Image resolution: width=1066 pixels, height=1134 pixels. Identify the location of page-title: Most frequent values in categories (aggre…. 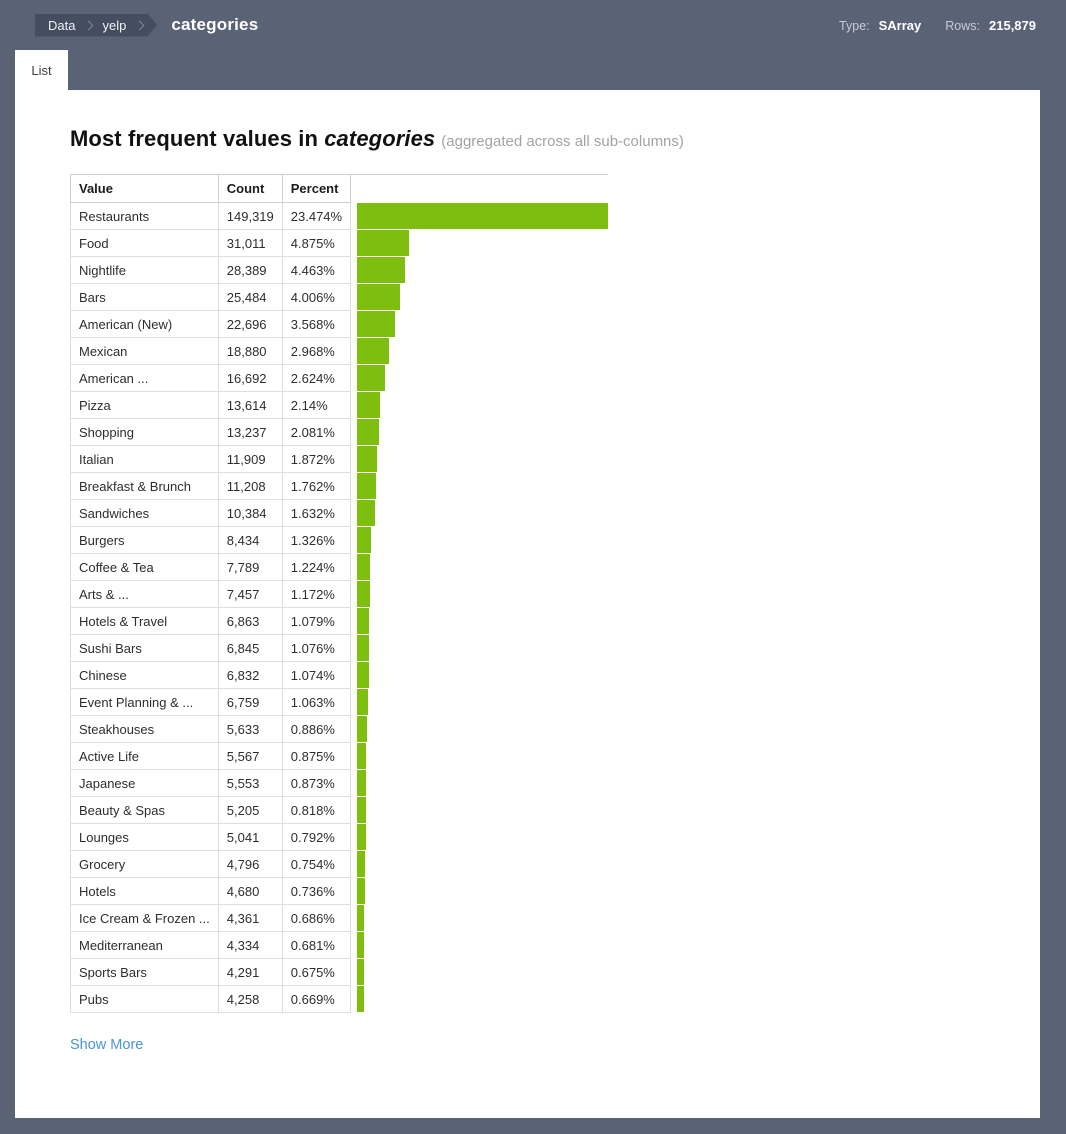
(555, 139).